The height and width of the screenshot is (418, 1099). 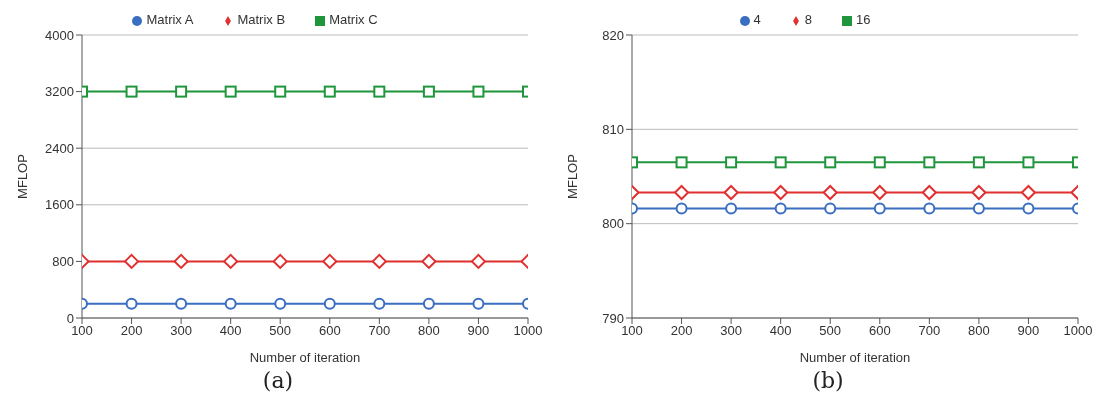 I want to click on y-tick-label: 820, so click(x=613, y=35).